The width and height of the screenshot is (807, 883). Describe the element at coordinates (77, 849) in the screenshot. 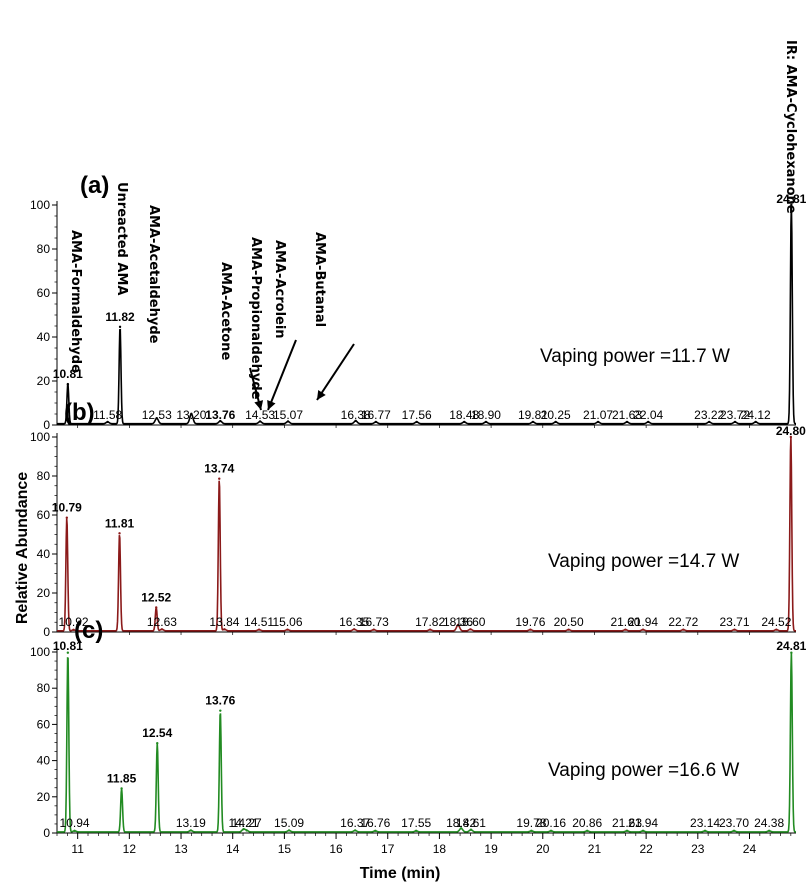

I see `x-tick-label: 11` at that location.